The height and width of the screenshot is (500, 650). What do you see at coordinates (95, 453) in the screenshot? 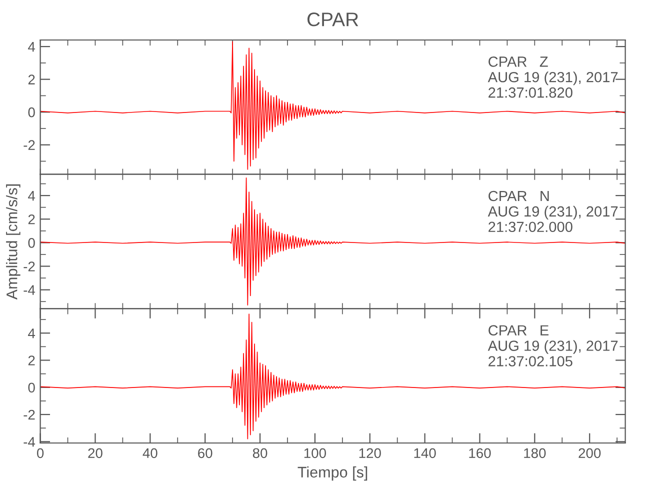
I see `x-tick-label: 20` at bounding box center [95, 453].